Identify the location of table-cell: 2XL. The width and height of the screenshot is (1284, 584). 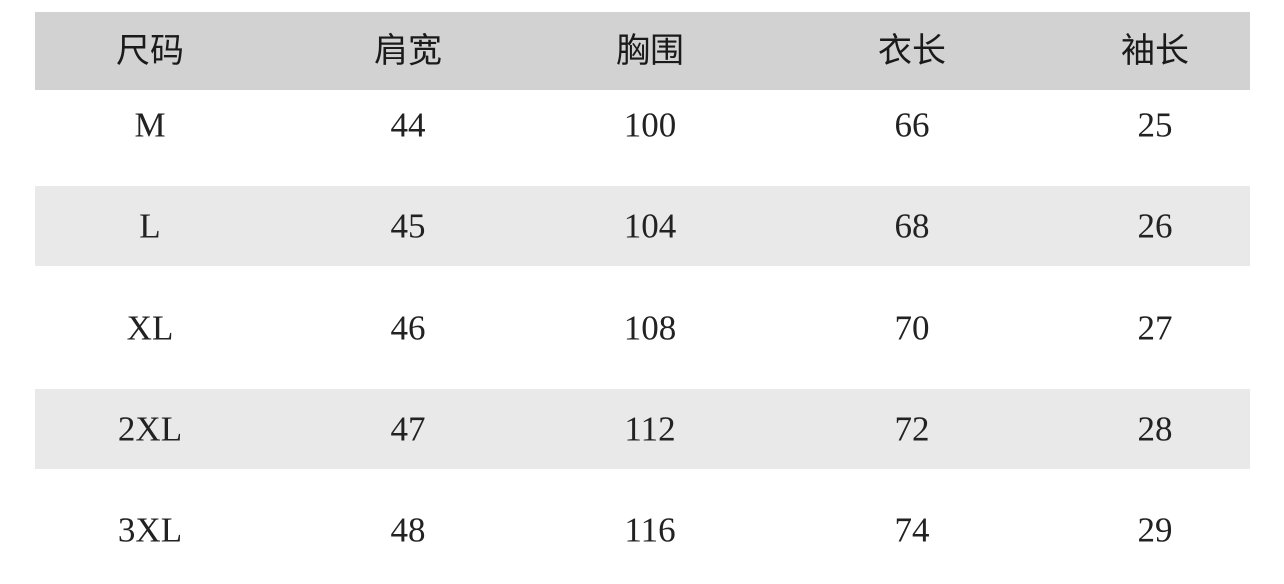
(150, 429).